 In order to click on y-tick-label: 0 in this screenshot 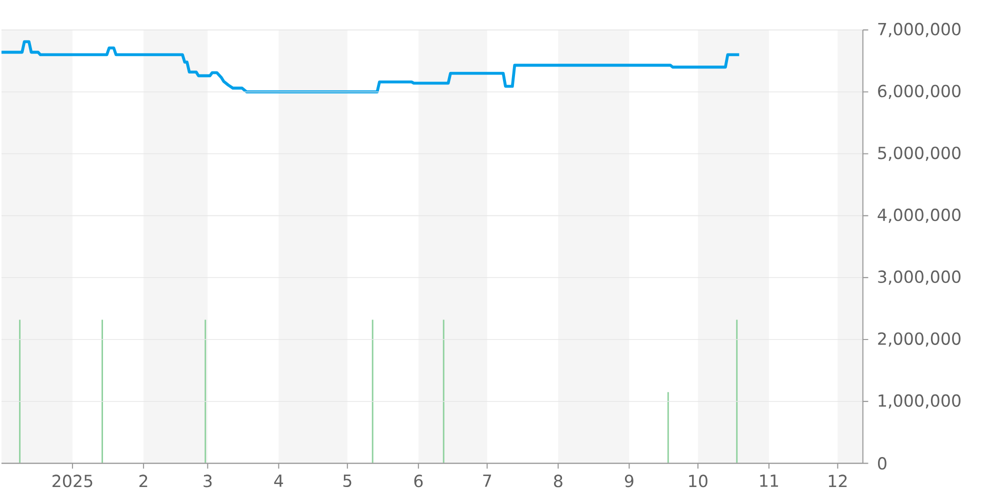, I will do `click(882, 463)`.